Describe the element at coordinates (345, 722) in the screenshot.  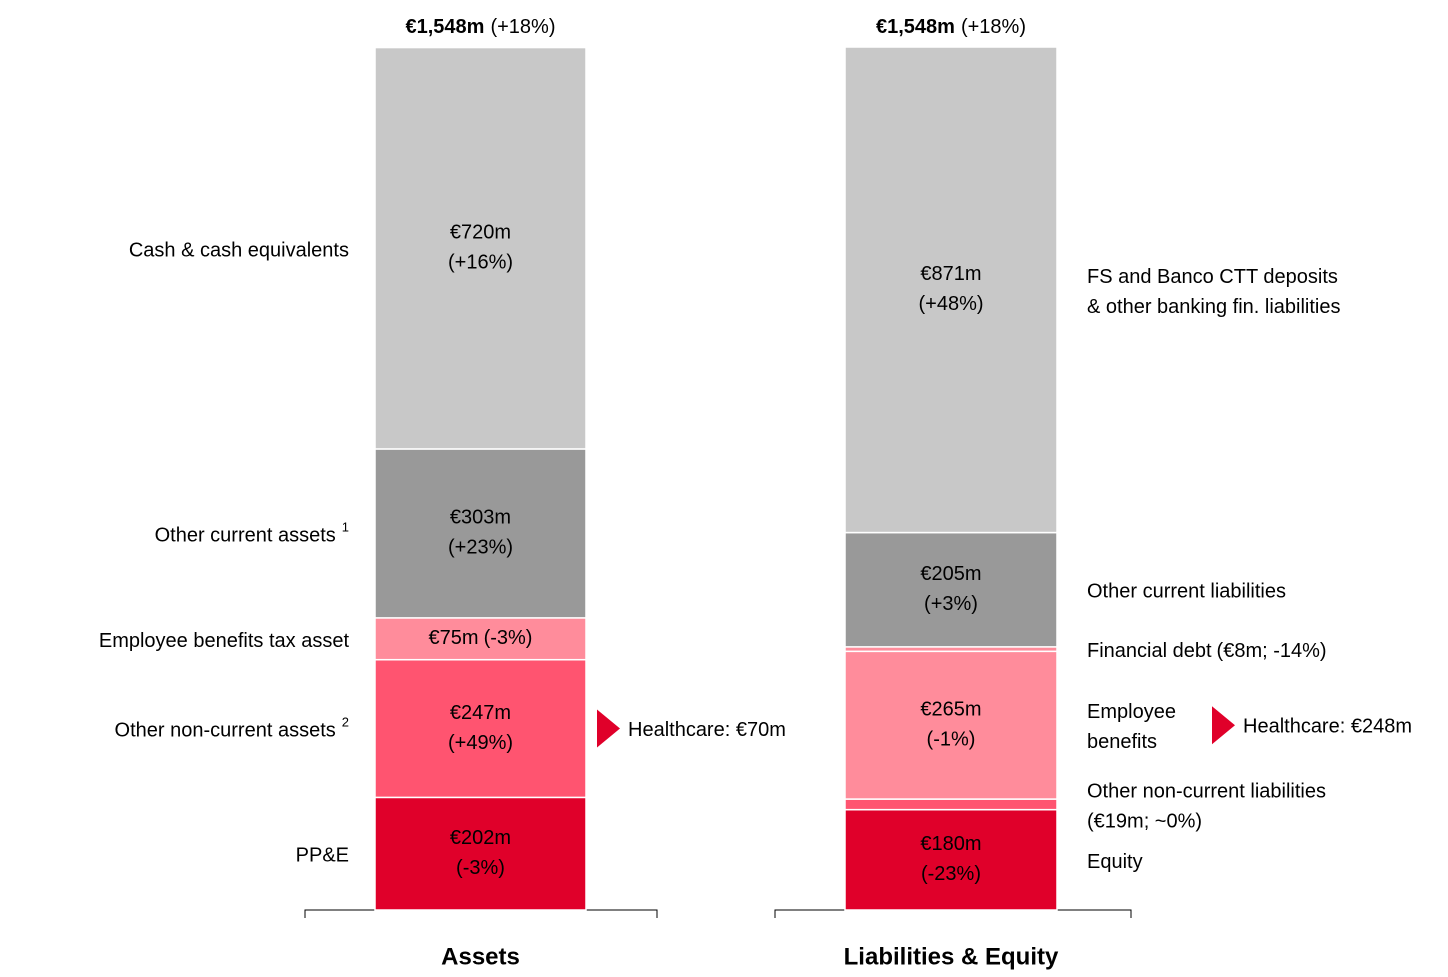
I see `footnote: 2` at that location.